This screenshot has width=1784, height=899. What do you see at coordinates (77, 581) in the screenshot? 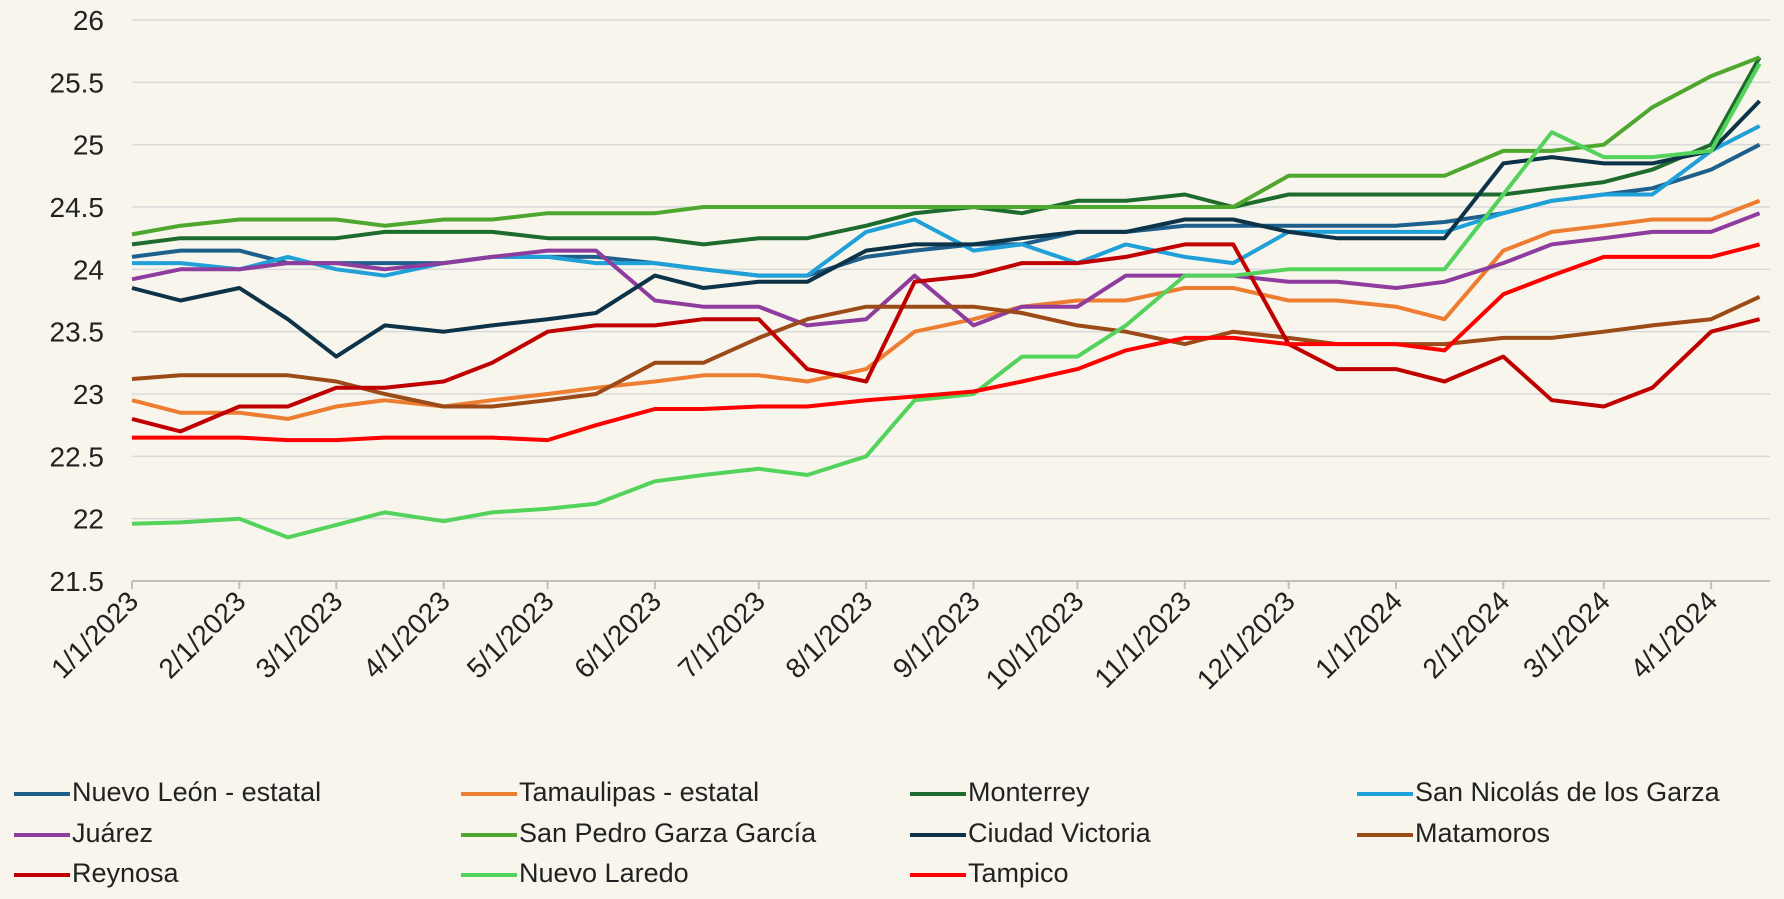
I see `y-tick-label: 21.5` at bounding box center [77, 581].